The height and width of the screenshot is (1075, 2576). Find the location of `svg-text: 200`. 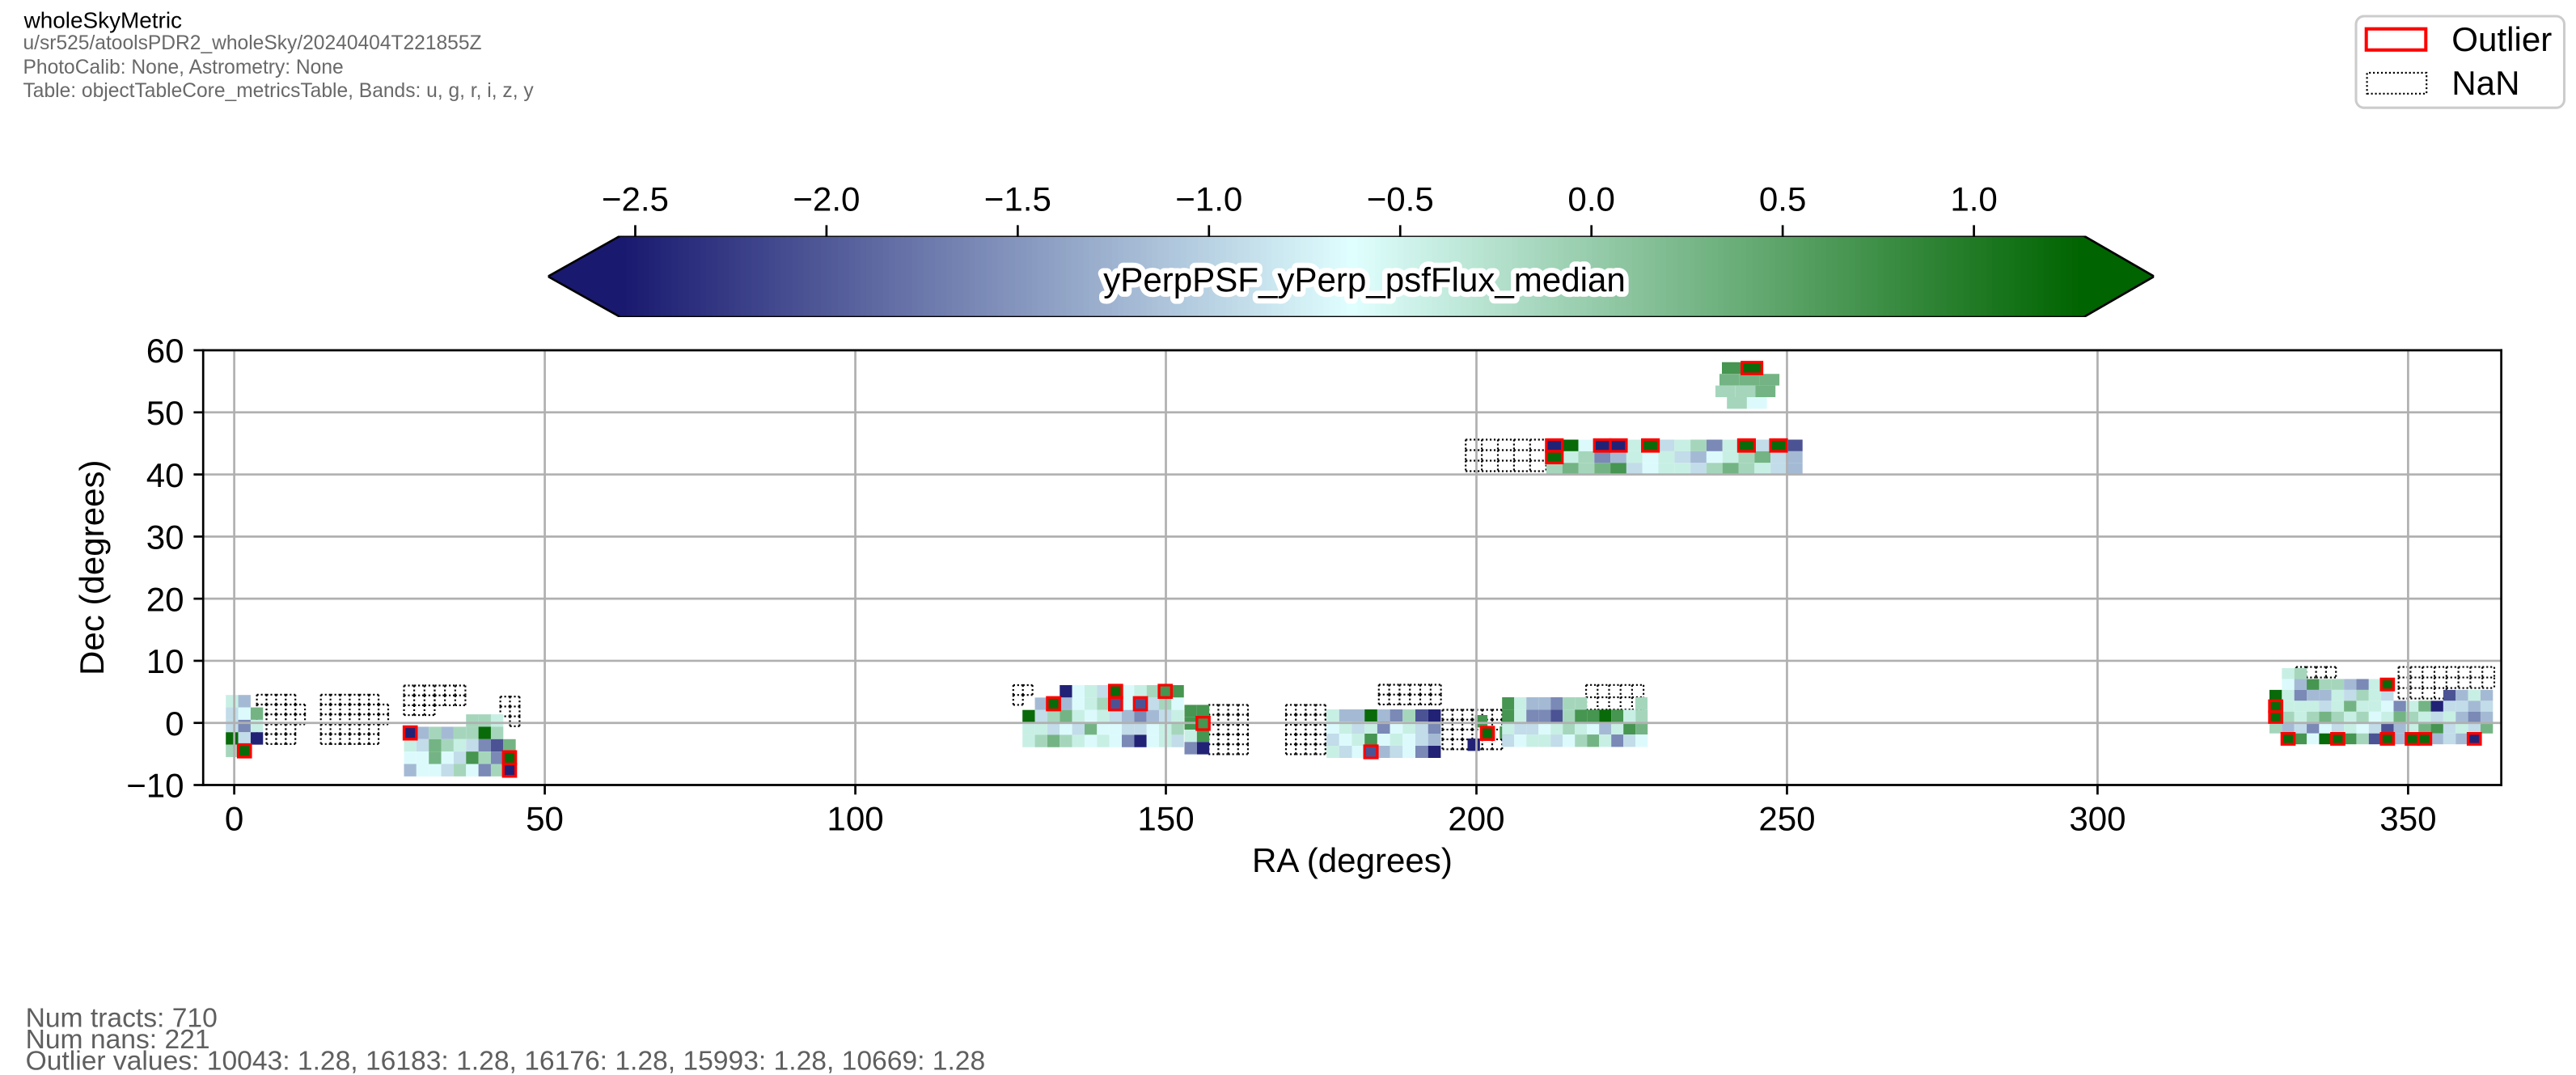

svg-text: 200 is located at coordinates (1476, 819).